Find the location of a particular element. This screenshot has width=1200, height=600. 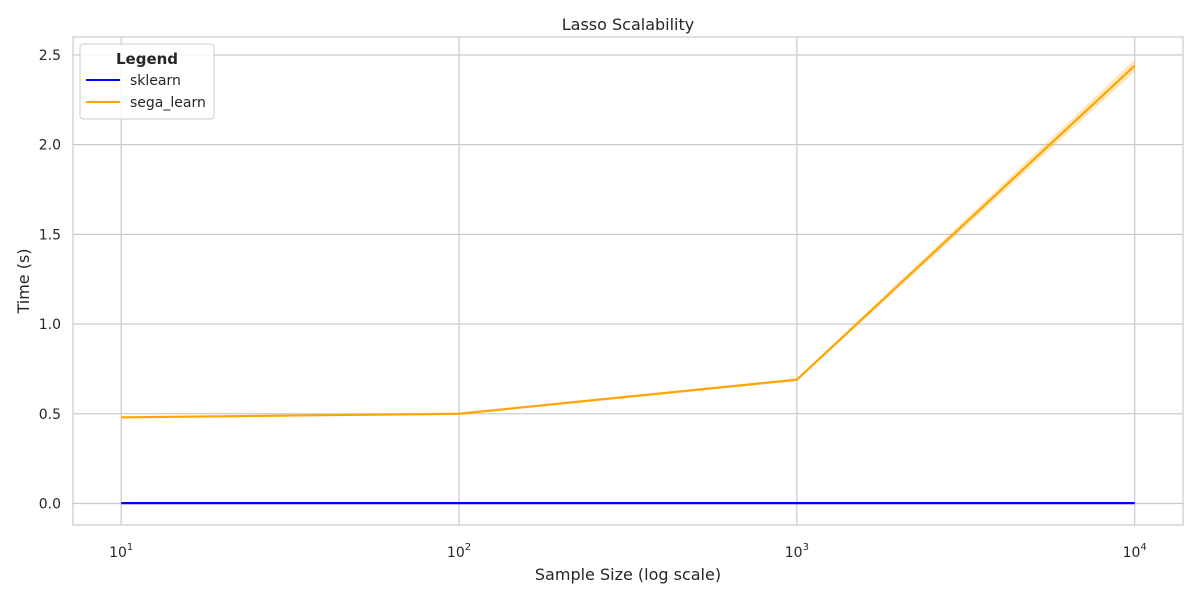

chart-title: Lasso Scalability is located at coordinates (628, 24).